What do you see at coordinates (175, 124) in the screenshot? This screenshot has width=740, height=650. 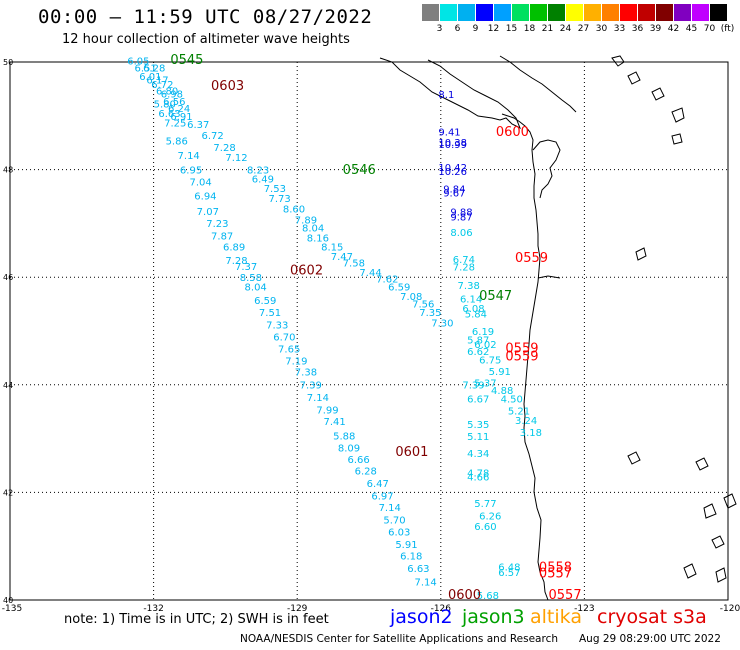 I see `wave-height-label: 7.25` at bounding box center [175, 124].